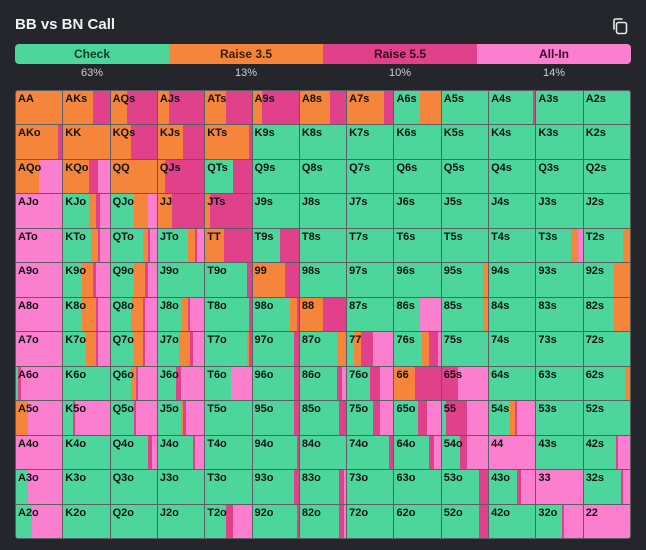 The image size is (646, 550). Describe the element at coordinates (181, 452) in the screenshot. I see `hand-cell: J4o` at that location.